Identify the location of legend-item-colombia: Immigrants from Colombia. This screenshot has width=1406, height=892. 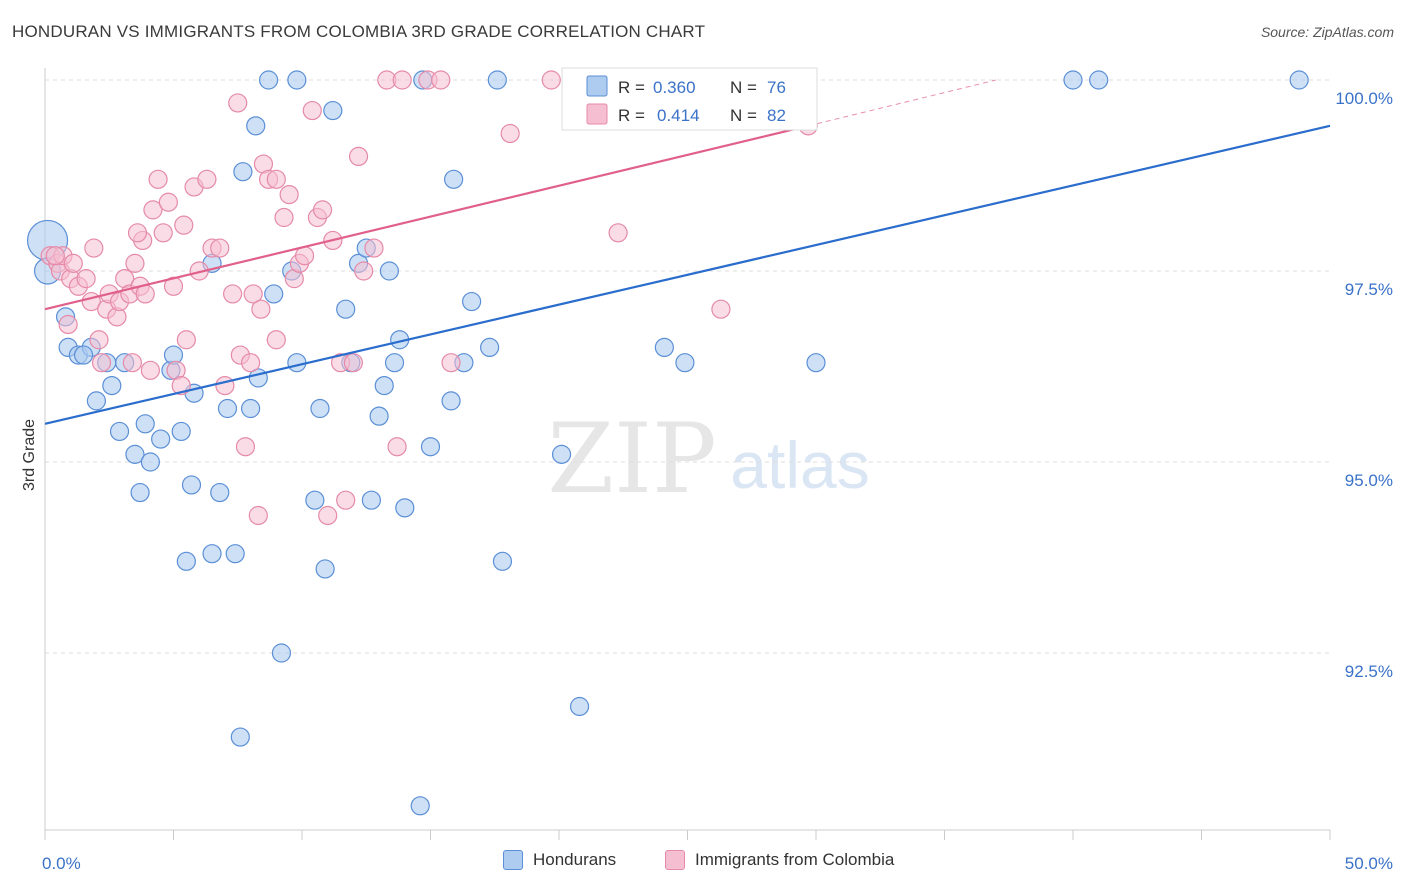
(779, 860).